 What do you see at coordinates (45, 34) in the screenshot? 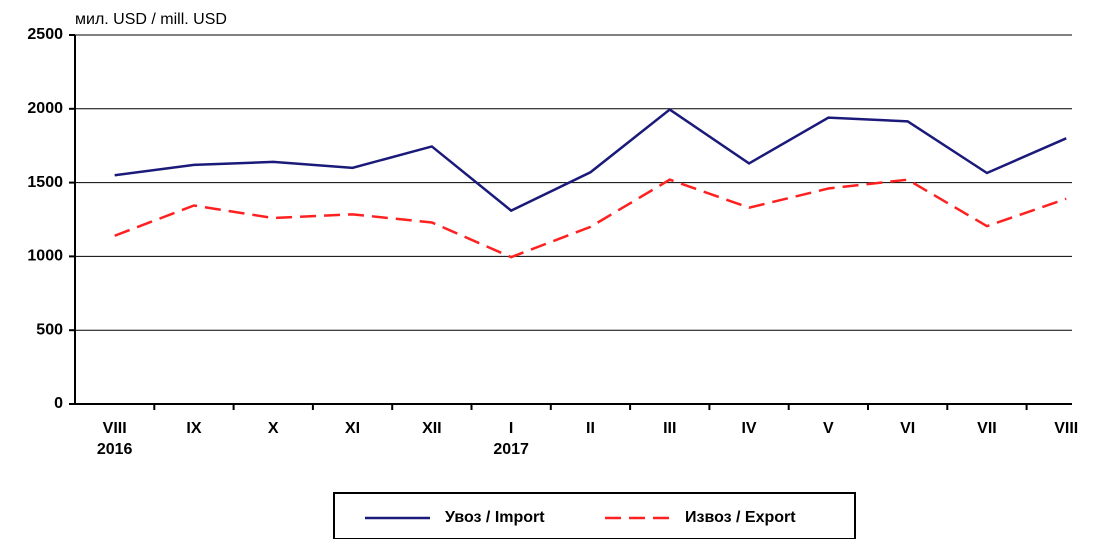
I see `y-tick-label: 2500` at bounding box center [45, 34].